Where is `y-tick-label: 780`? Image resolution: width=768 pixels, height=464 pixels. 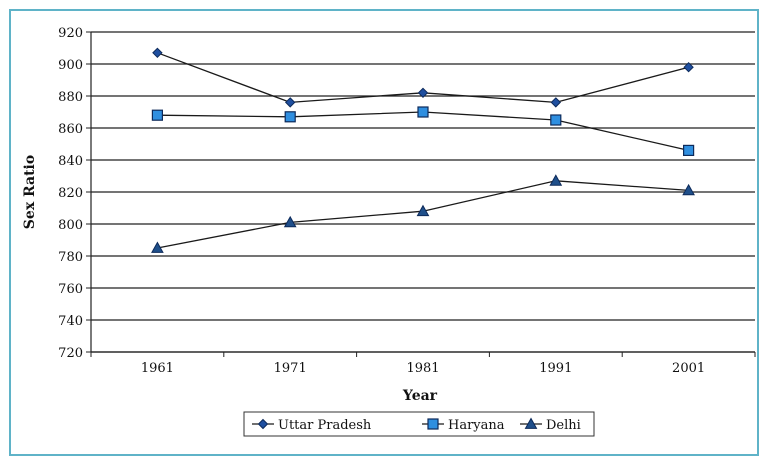
y-tick-label: 780 is located at coordinates (70, 257).